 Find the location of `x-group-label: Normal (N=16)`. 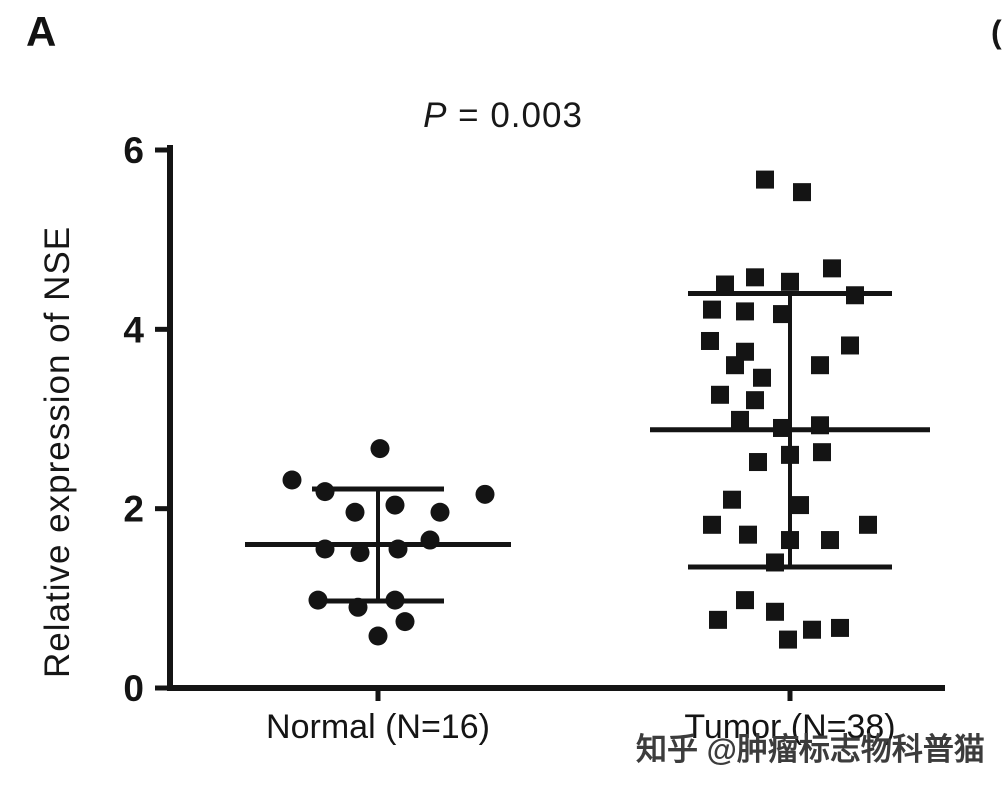

x-group-label: Normal (N=16) is located at coordinates (378, 727).